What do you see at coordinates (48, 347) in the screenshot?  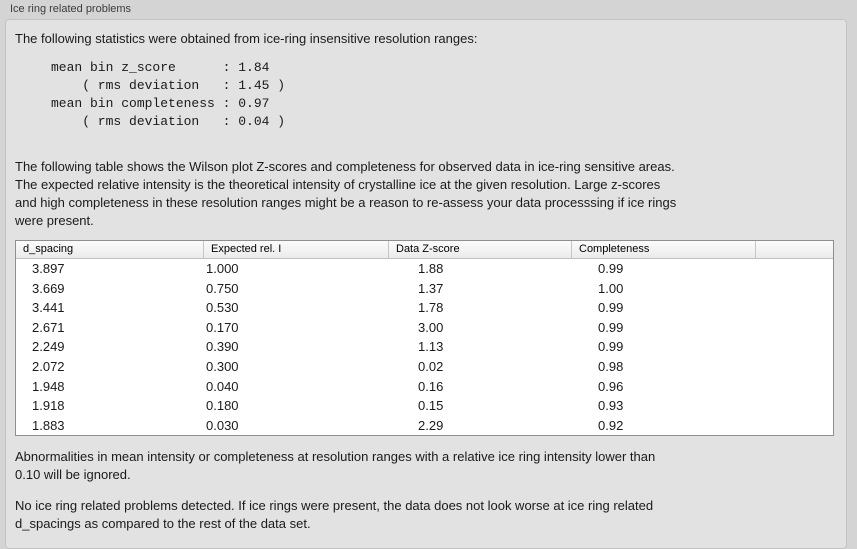 I see `cell-d-spacing: 2.249` at bounding box center [48, 347].